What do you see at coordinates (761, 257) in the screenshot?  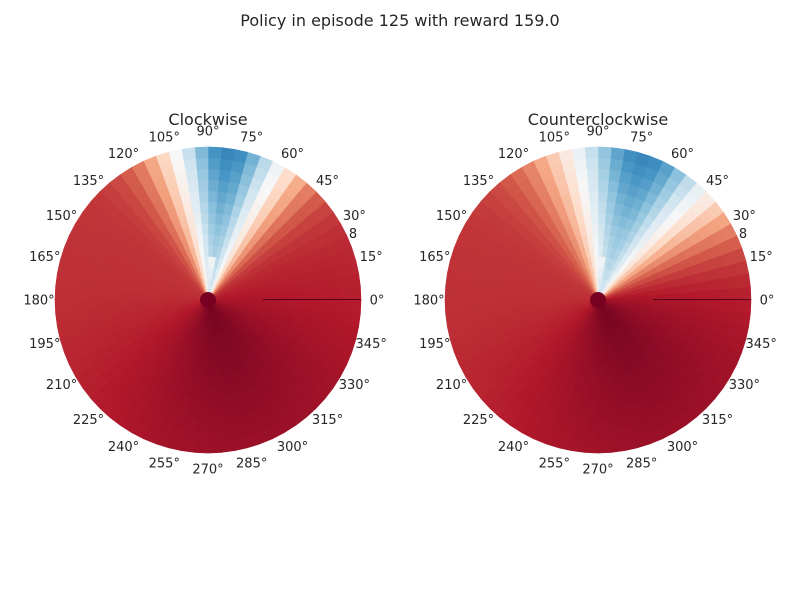 I see `angular-tick-label: 15°` at bounding box center [761, 257].